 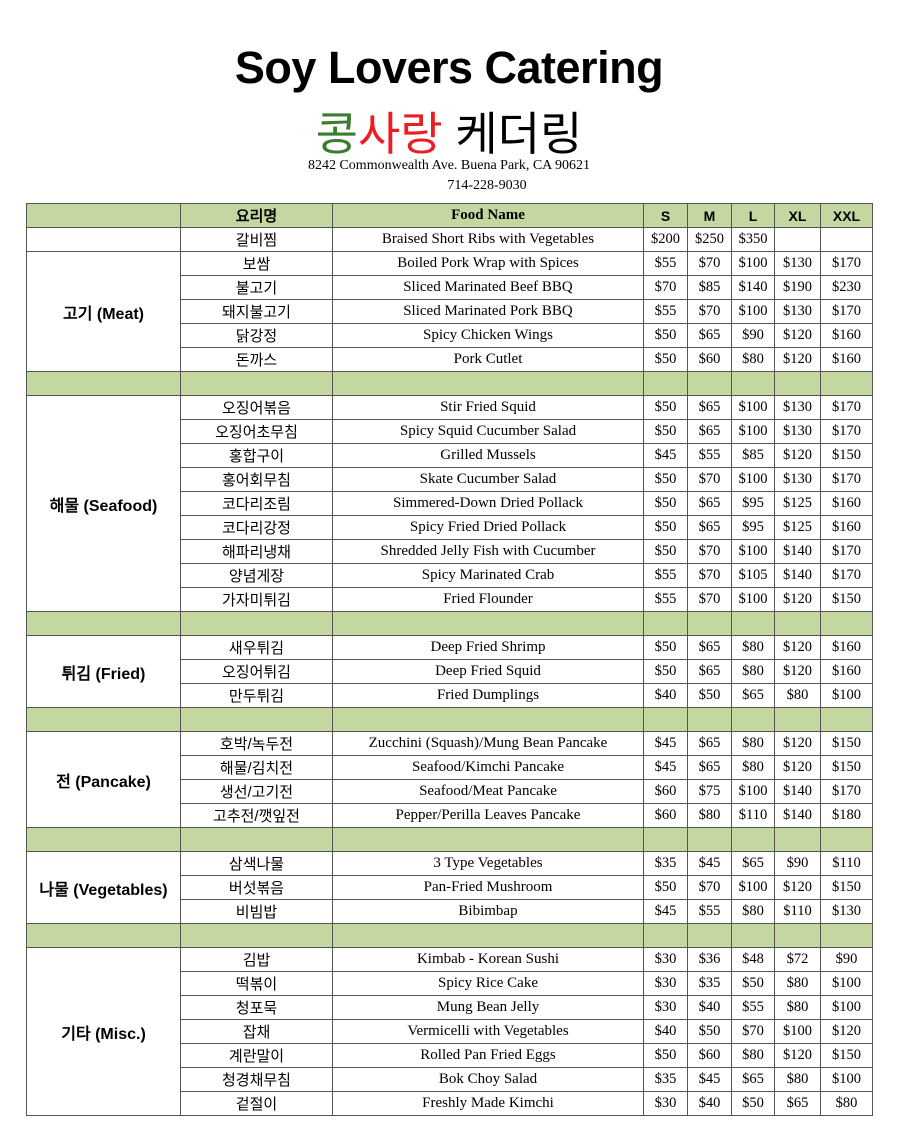 I want to click on food-name-cell: Seafood/Kimchi Pancake, so click(x=488, y=767).